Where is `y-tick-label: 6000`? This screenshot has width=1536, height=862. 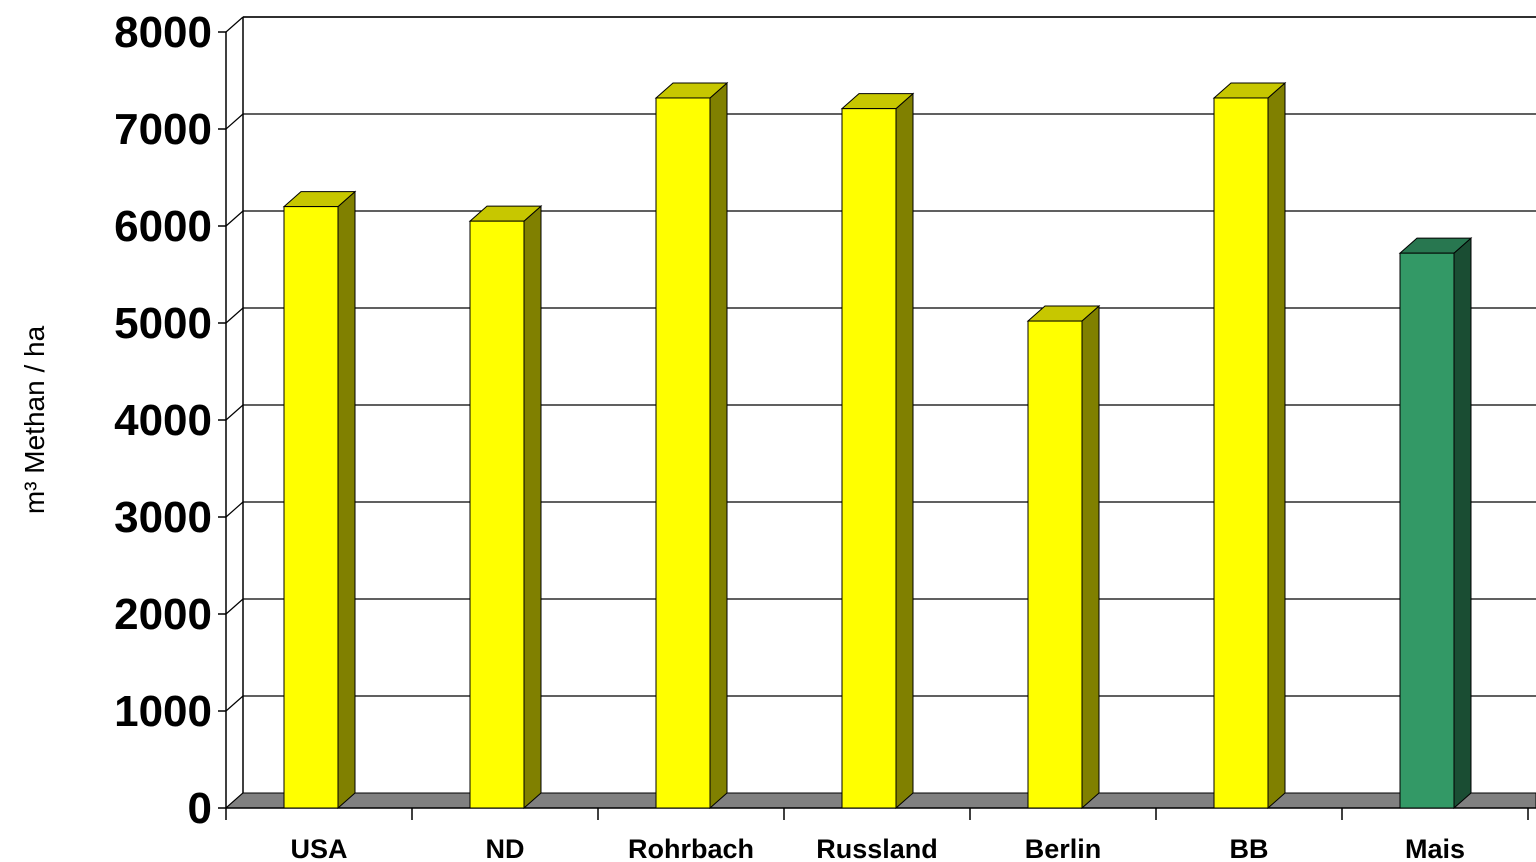
y-tick-label: 6000 is located at coordinates (163, 226).